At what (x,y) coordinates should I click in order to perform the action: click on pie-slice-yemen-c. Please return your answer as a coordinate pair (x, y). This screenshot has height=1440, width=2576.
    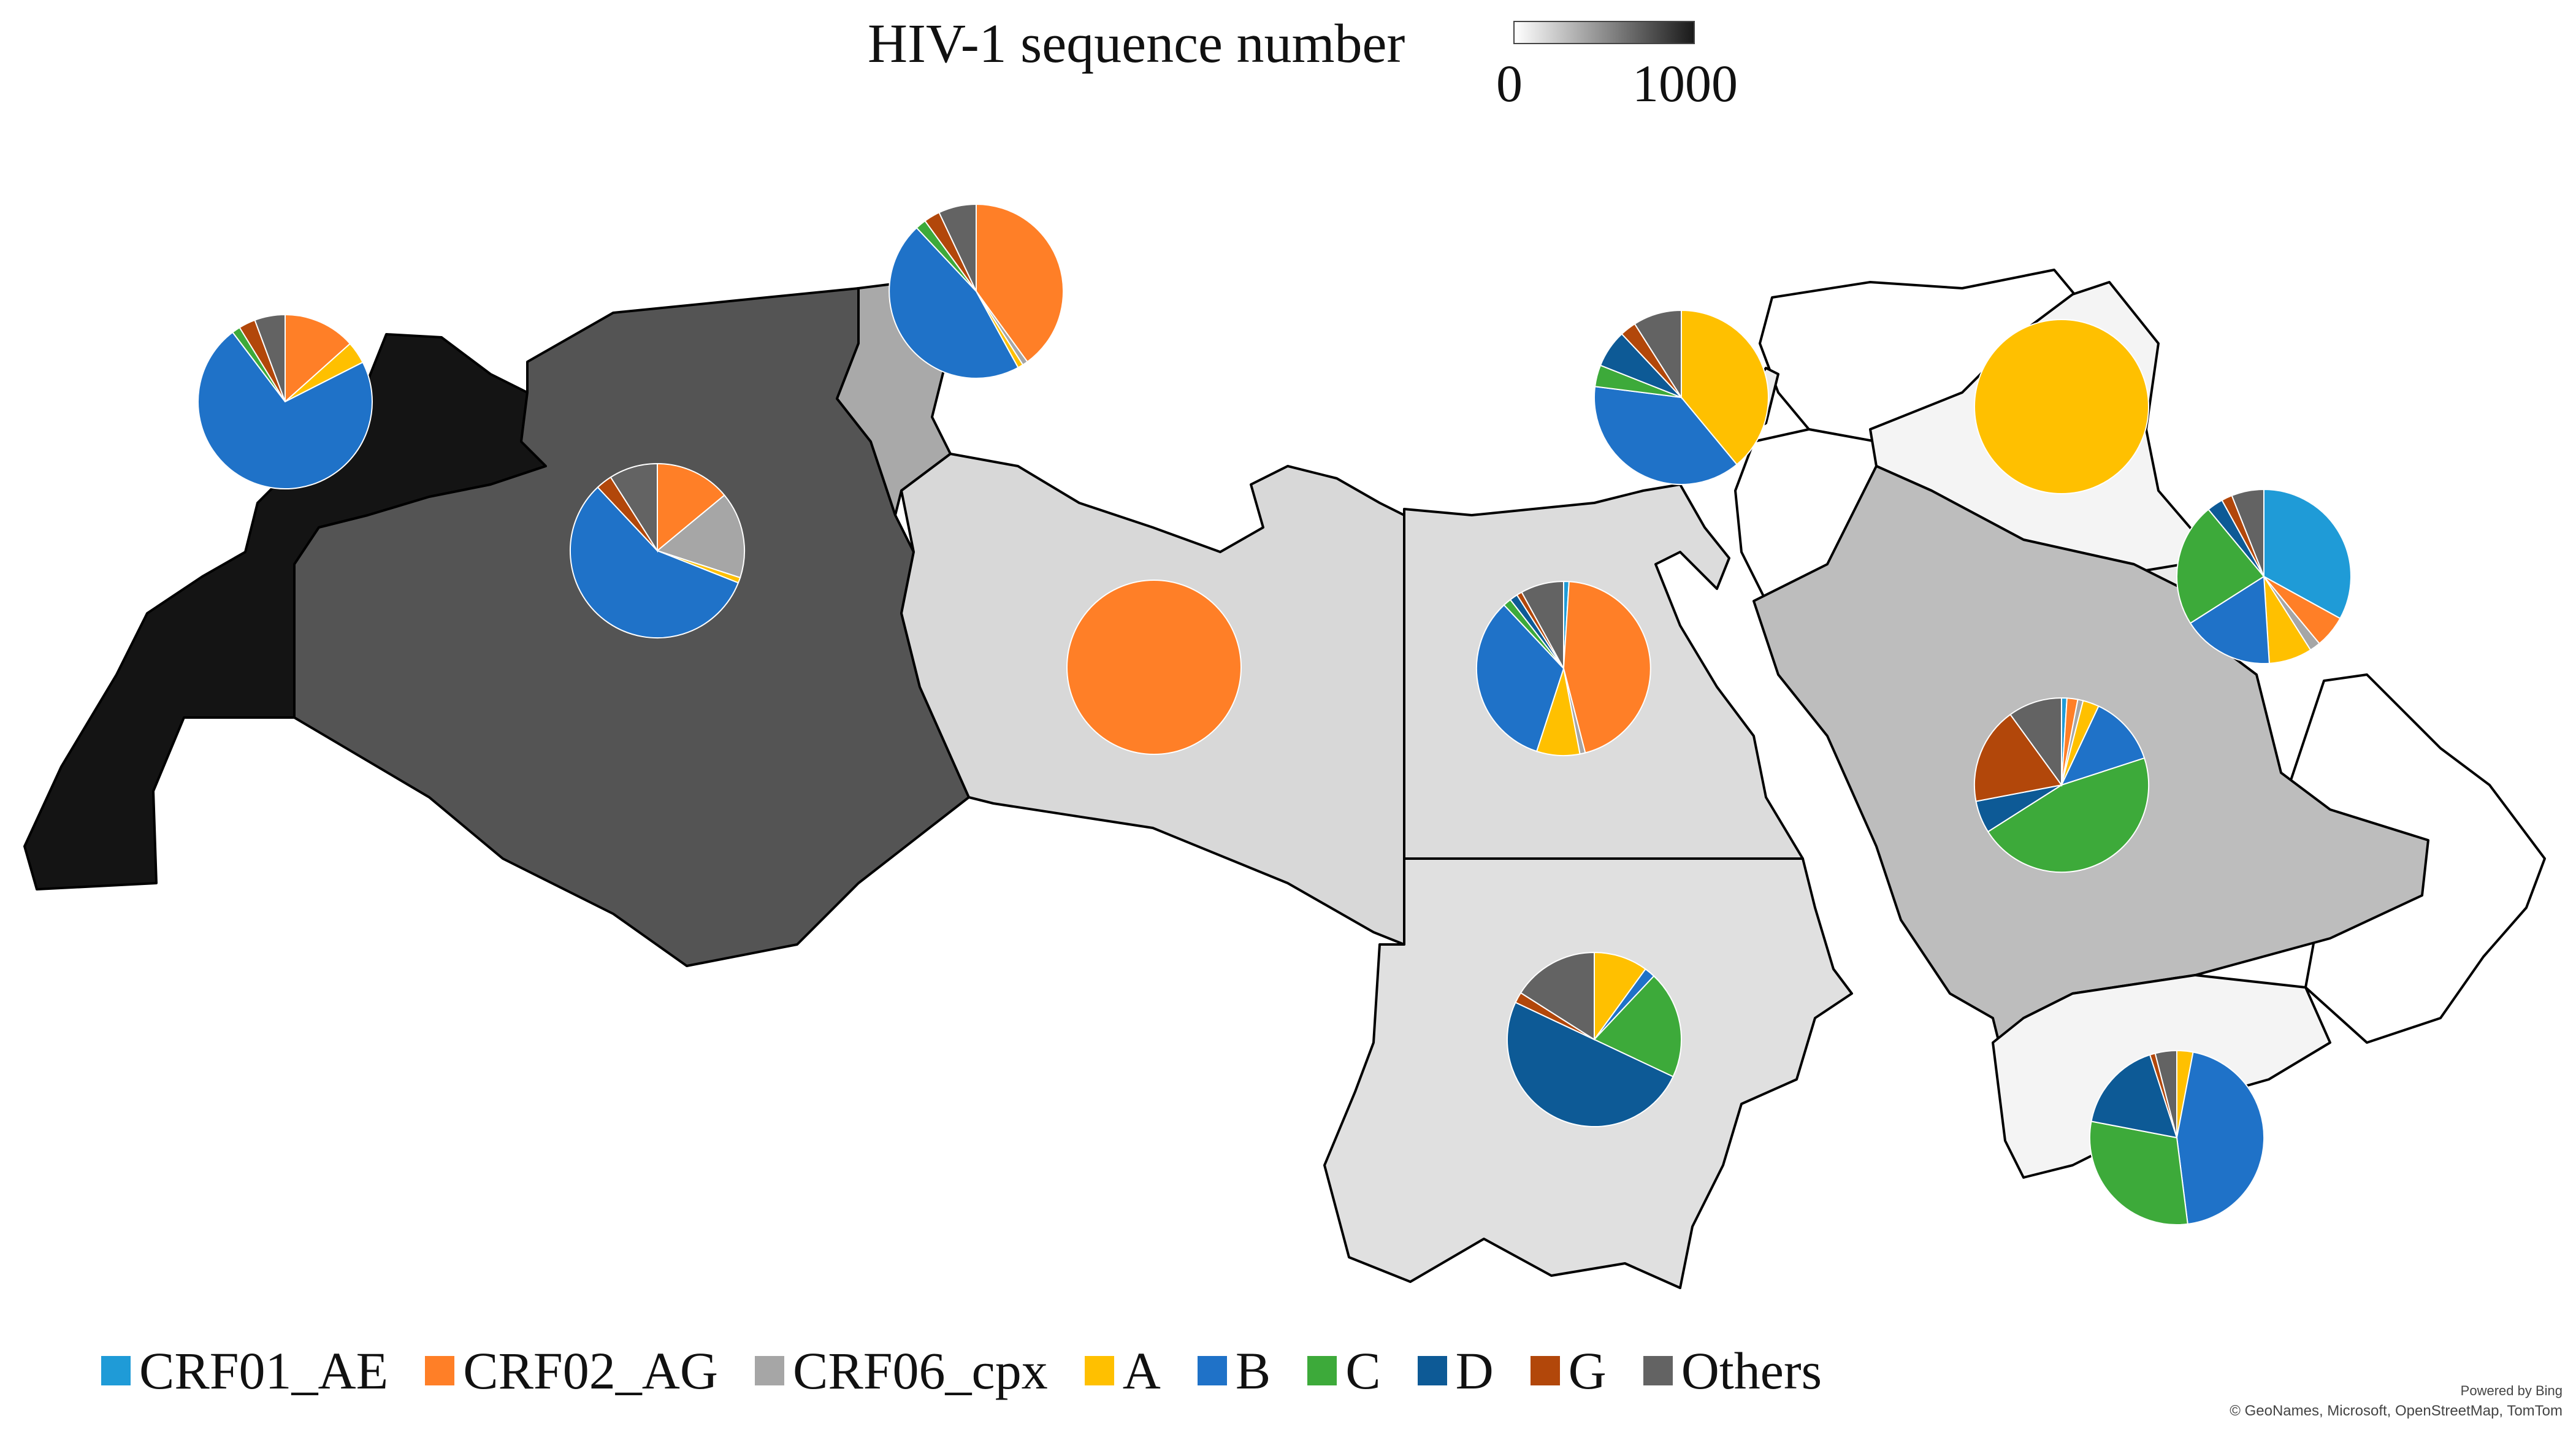
    Looking at the image, I should click on (2138, 1173).